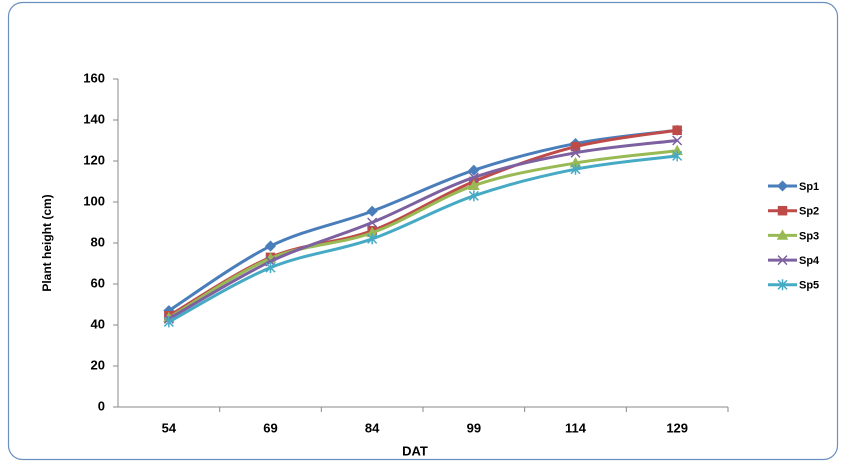 The height and width of the screenshot is (469, 846). What do you see at coordinates (98, 323) in the screenshot?
I see `y-tick-label: 40` at bounding box center [98, 323].